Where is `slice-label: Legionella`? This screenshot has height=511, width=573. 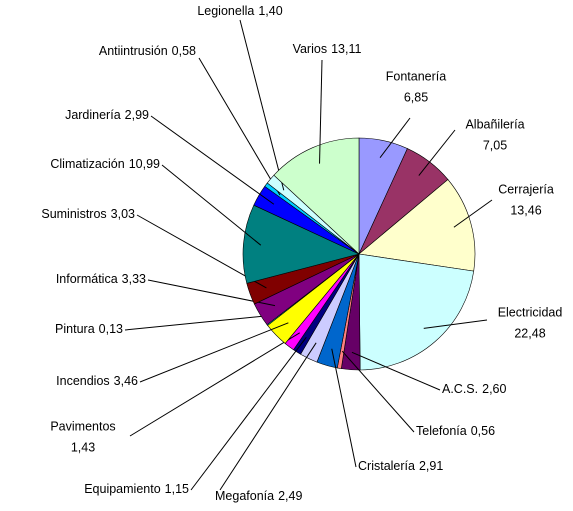 slice-label: Legionella is located at coordinates (225, 11).